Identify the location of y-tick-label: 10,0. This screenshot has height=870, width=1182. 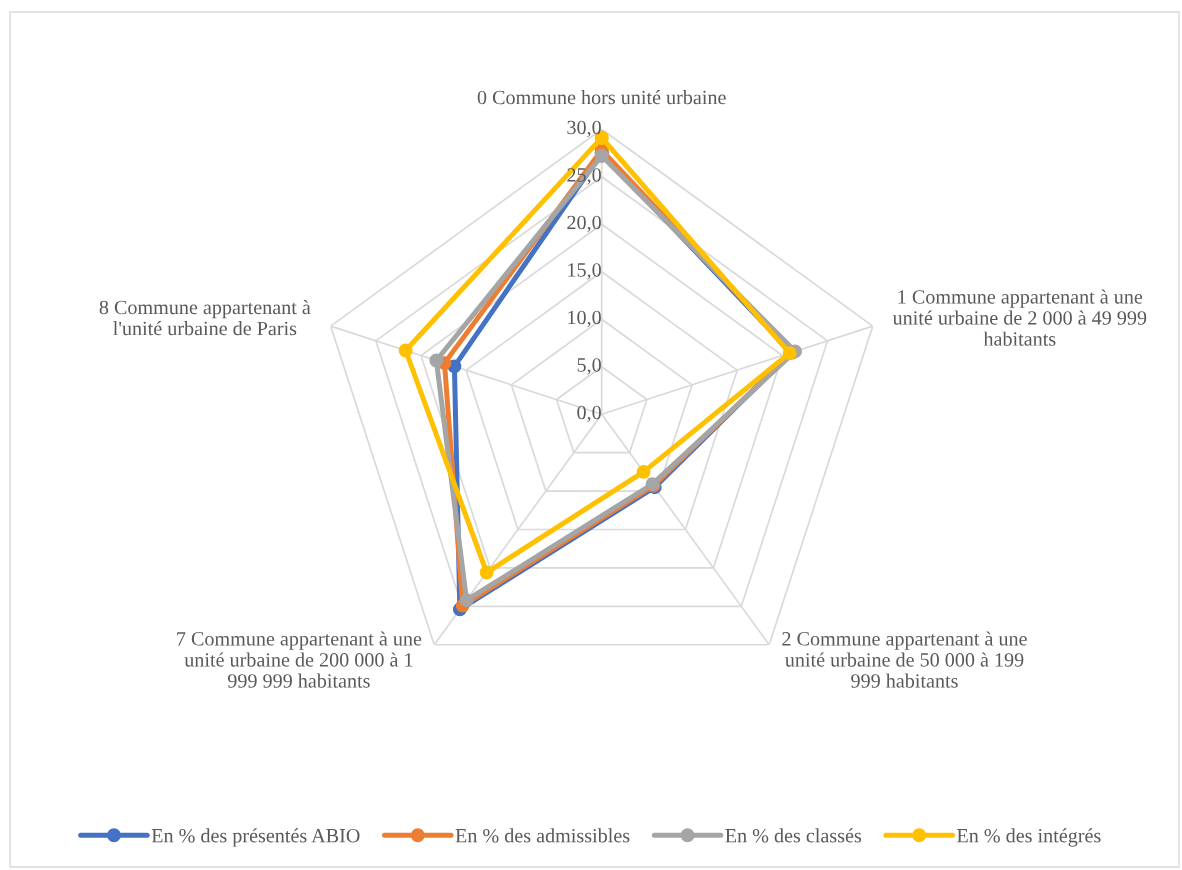
(584, 319).